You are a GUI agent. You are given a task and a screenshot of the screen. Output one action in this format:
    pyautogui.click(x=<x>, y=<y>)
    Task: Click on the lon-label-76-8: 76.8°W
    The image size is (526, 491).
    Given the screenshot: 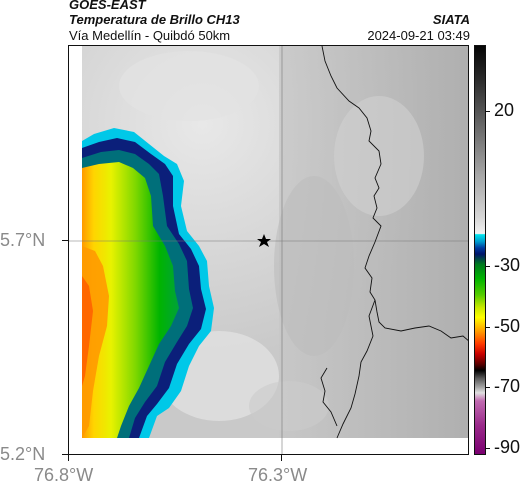 What is the action you would take?
    pyautogui.click(x=64, y=475)
    